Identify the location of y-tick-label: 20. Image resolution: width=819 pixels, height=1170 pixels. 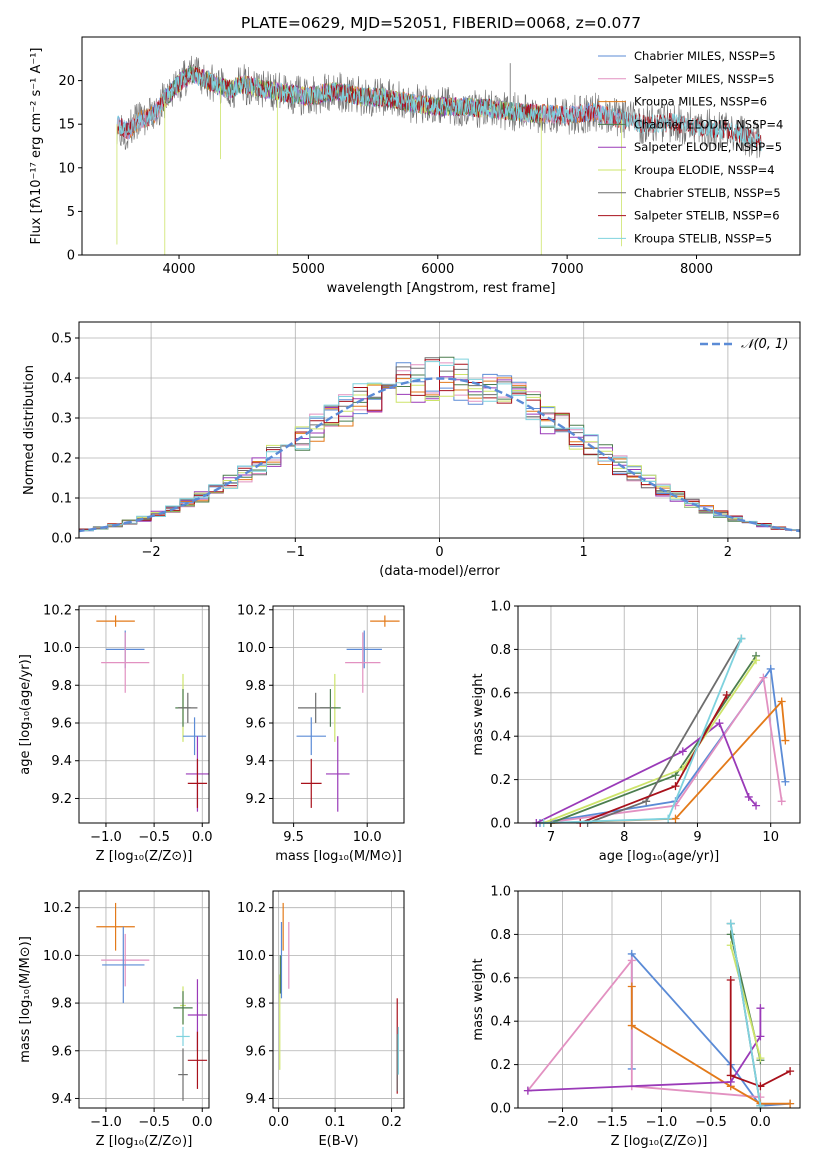
(66, 81).